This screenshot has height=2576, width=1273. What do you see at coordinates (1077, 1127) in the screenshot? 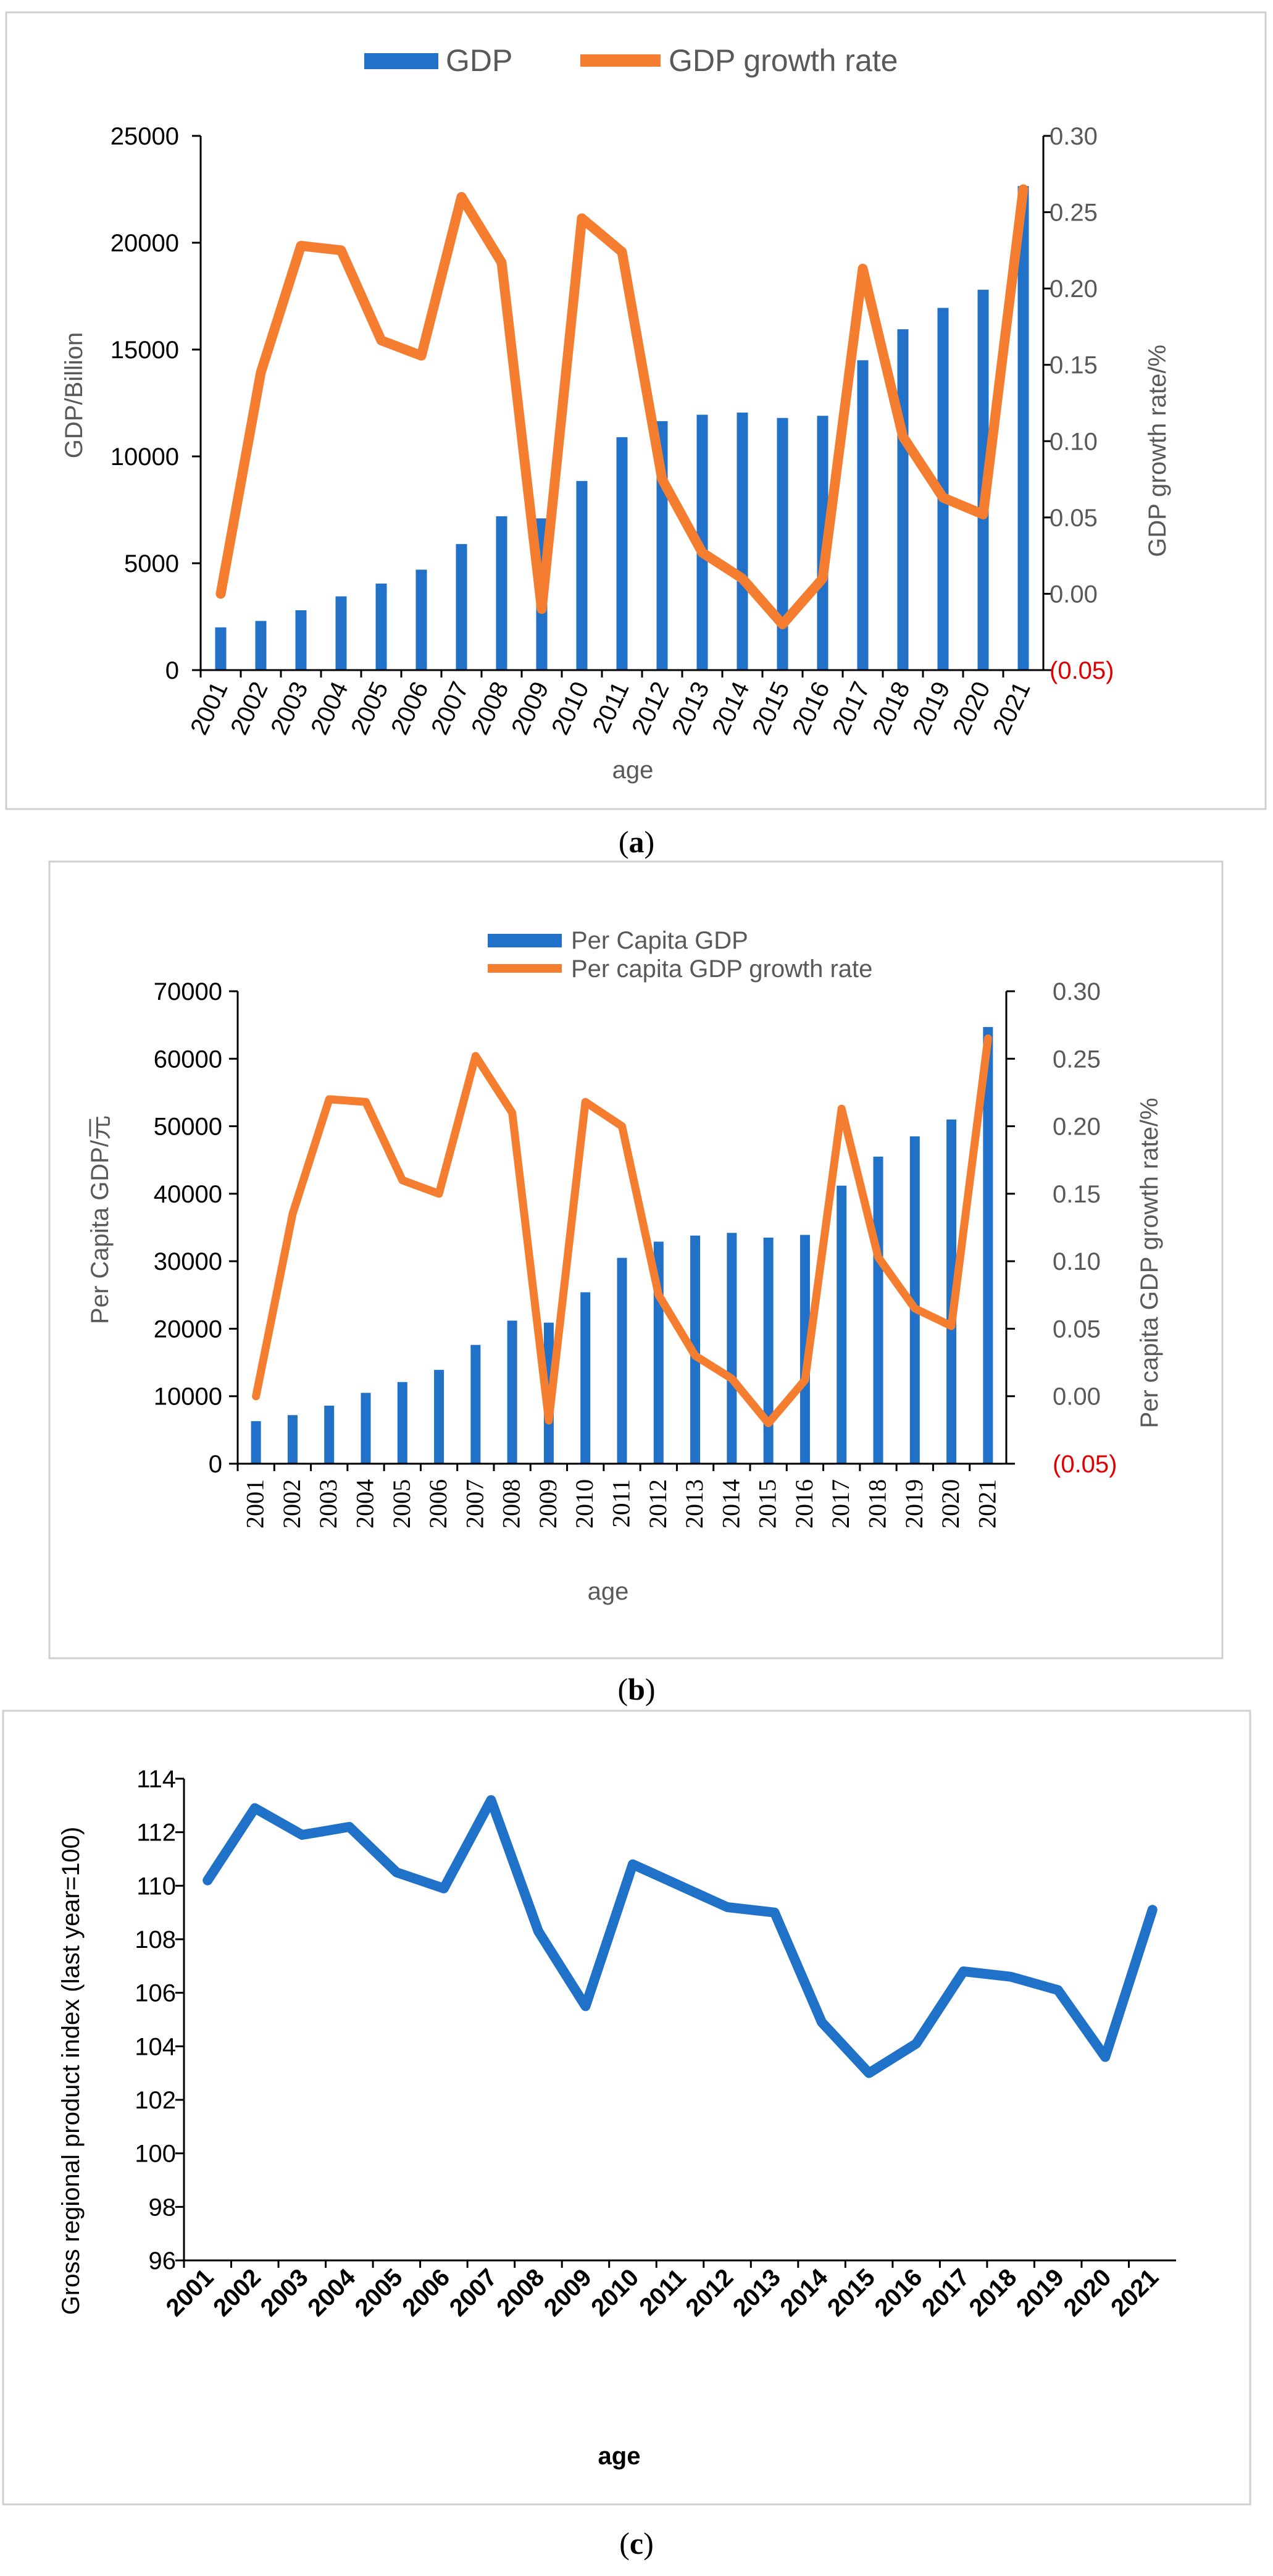
I see `panel-b-y2-tick-label: 0.20` at bounding box center [1077, 1127].